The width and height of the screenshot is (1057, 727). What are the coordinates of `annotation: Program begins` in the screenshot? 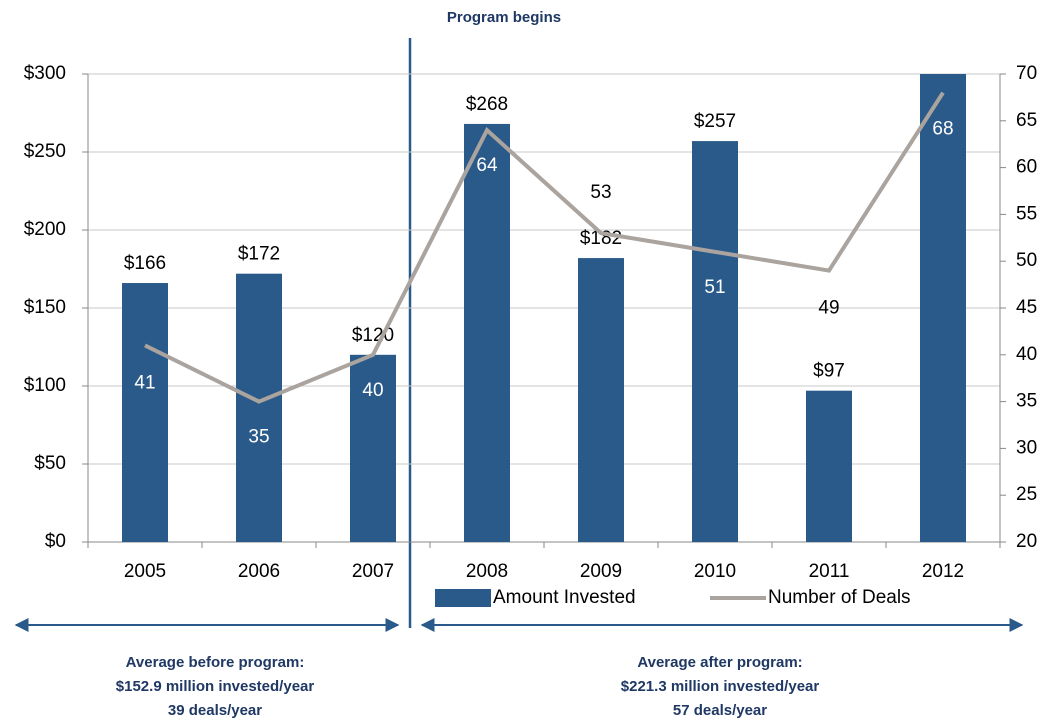 It's located at (504, 17).